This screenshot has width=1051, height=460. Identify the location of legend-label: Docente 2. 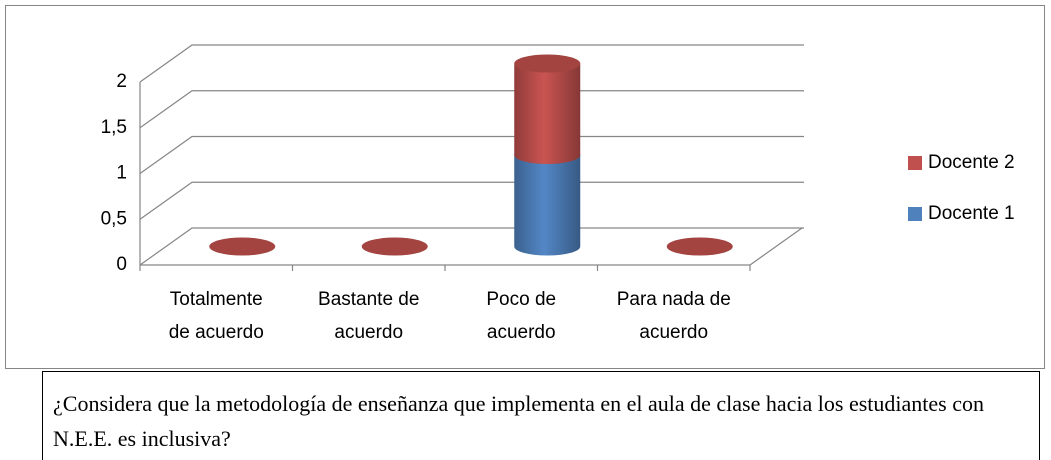
(971, 162).